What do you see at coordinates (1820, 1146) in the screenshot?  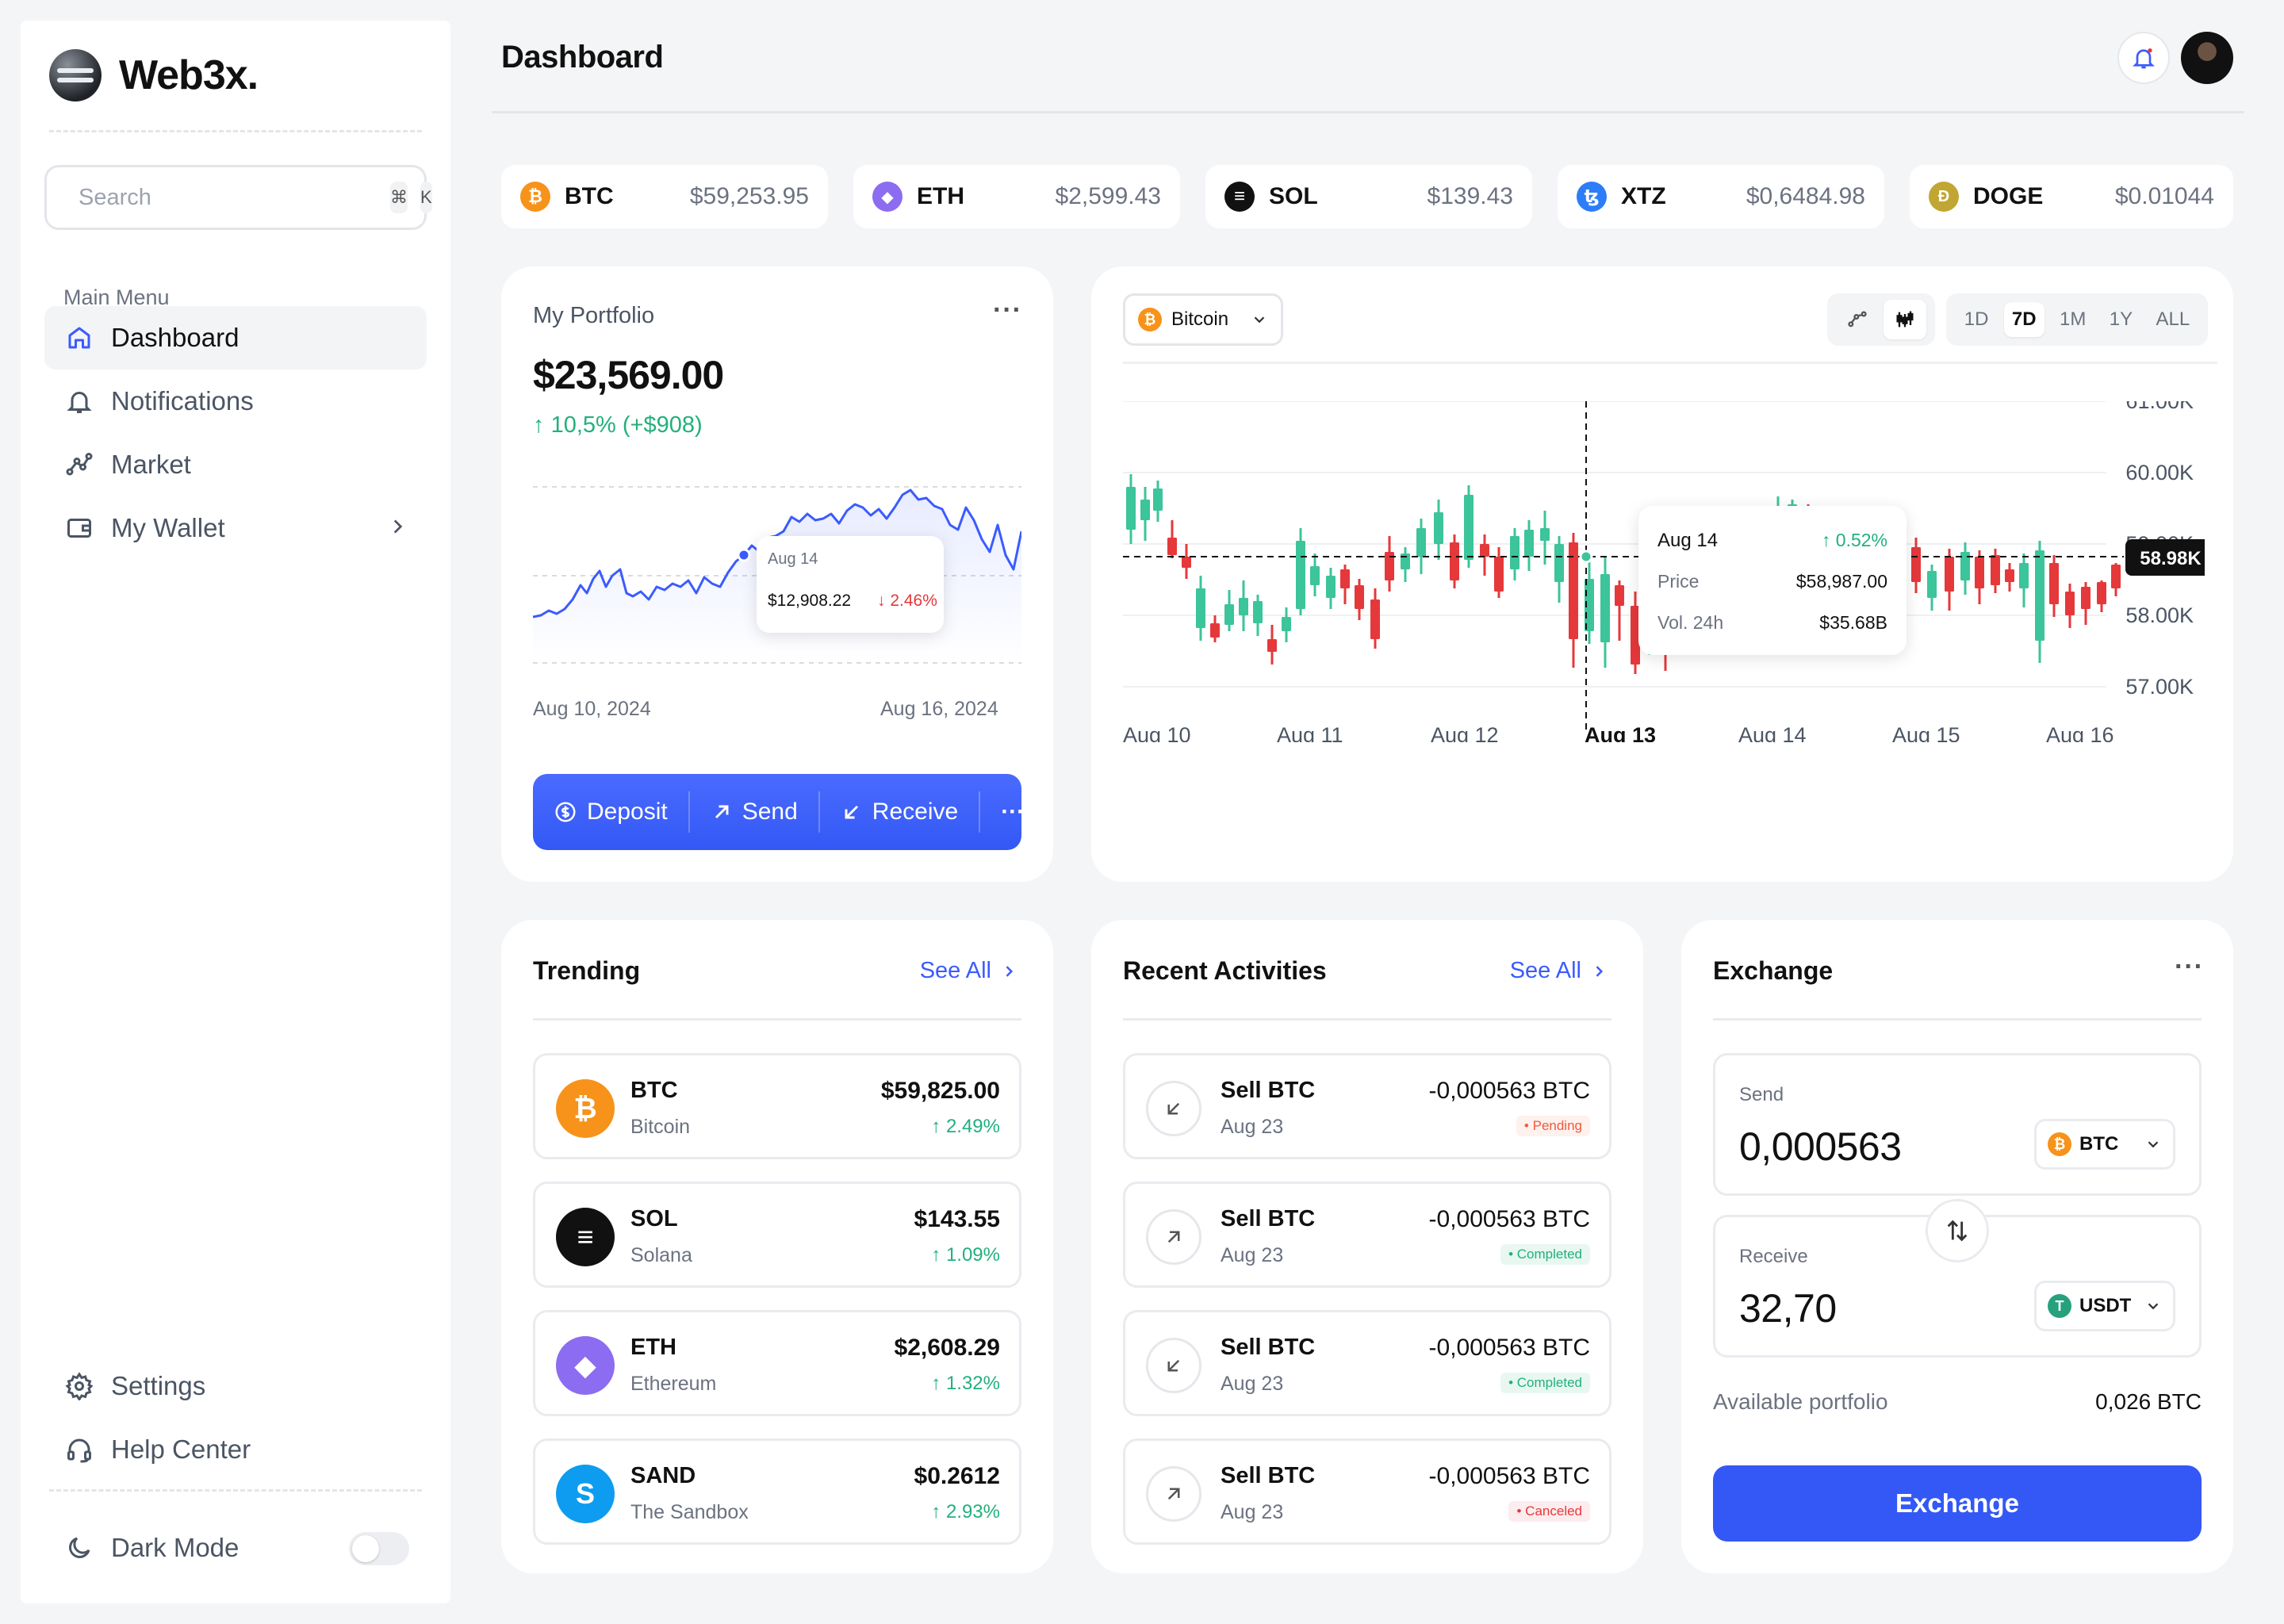 I see `send-amount-input: 0,000563` at bounding box center [1820, 1146].